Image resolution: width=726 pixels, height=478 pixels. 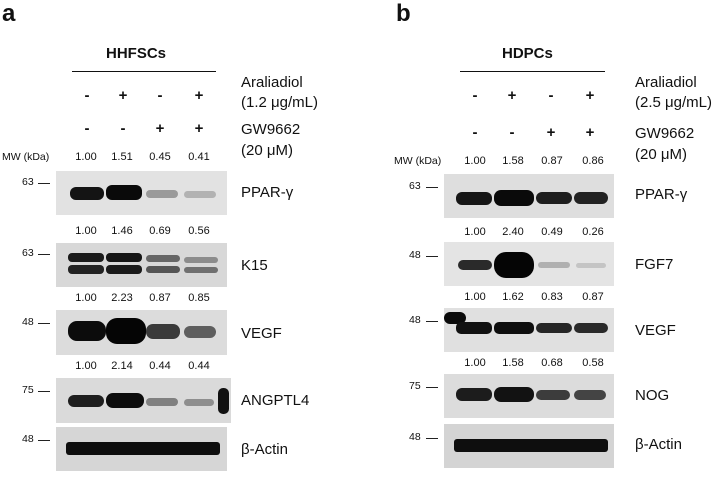 What do you see at coordinates (199, 157) in the screenshot?
I see `quant-value: 0.41` at bounding box center [199, 157].